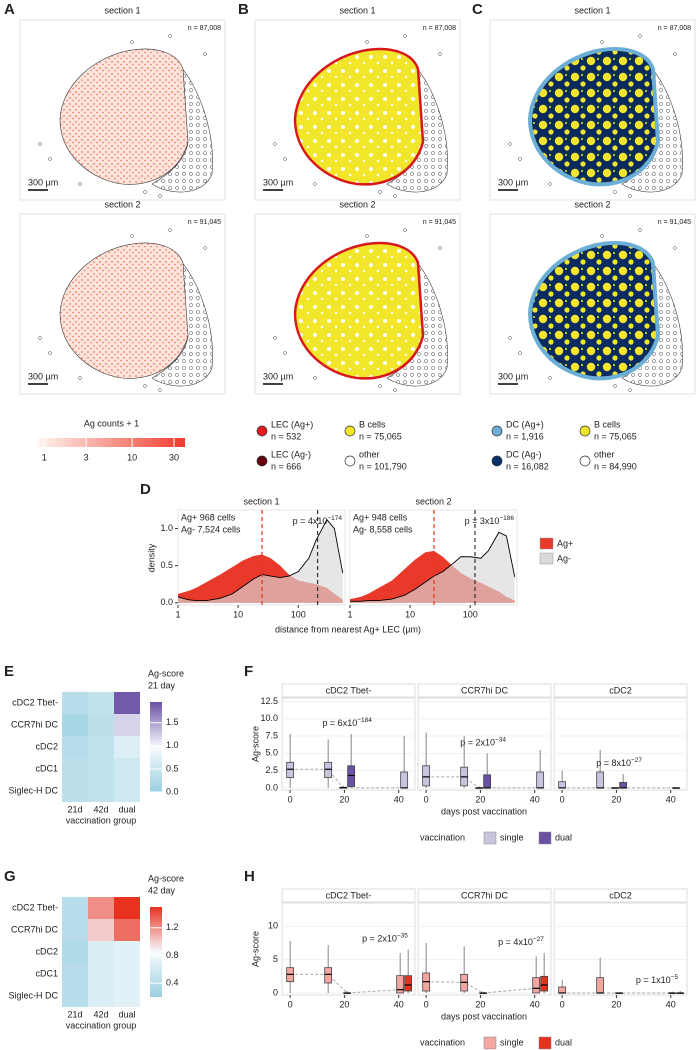  Describe the element at coordinates (35, 702) in the screenshot. I see `row-label: cDC2 Tbet-` at that location.